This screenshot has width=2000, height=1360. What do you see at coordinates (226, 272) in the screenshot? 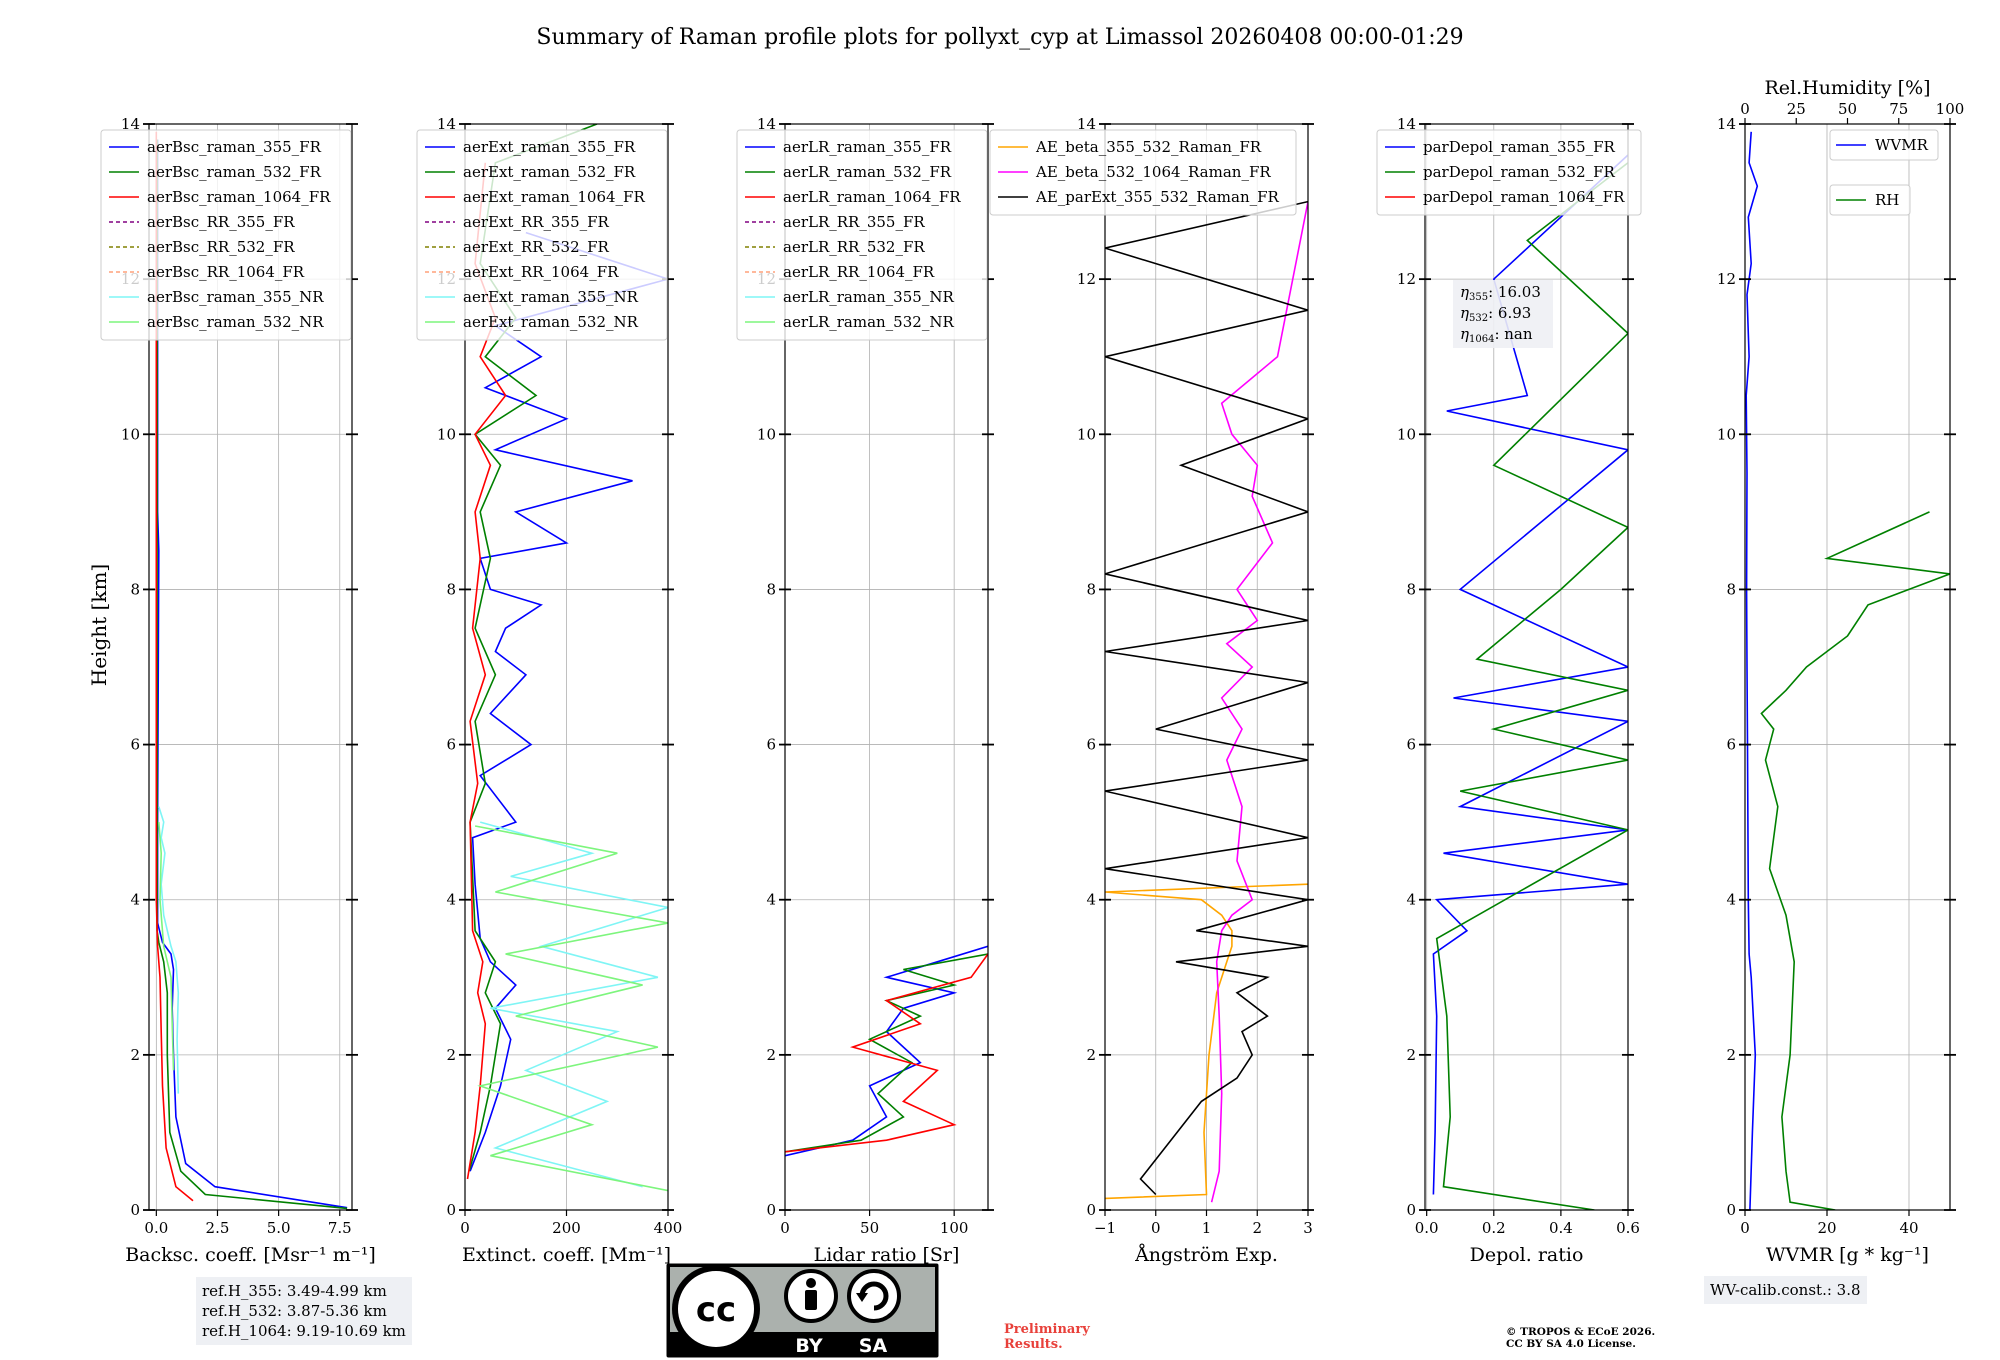
I see `legend-label: aerBsc_RR_1064_FR` at bounding box center [226, 272].